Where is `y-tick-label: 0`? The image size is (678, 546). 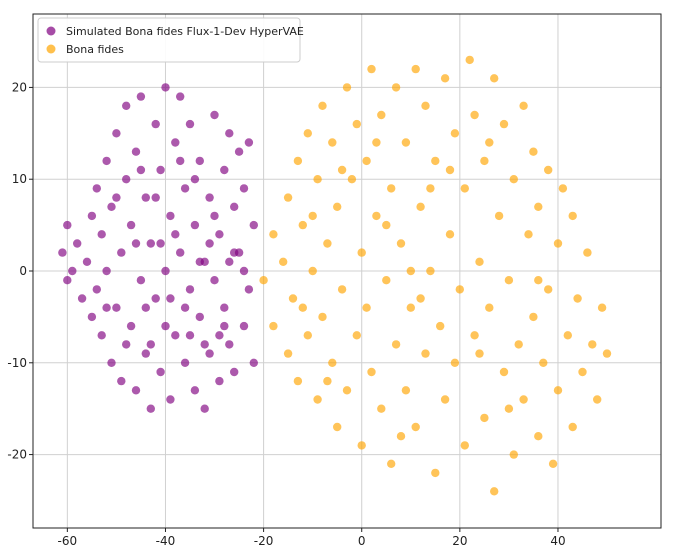 y-tick-label: 0 is located at coordinates (23, 271).